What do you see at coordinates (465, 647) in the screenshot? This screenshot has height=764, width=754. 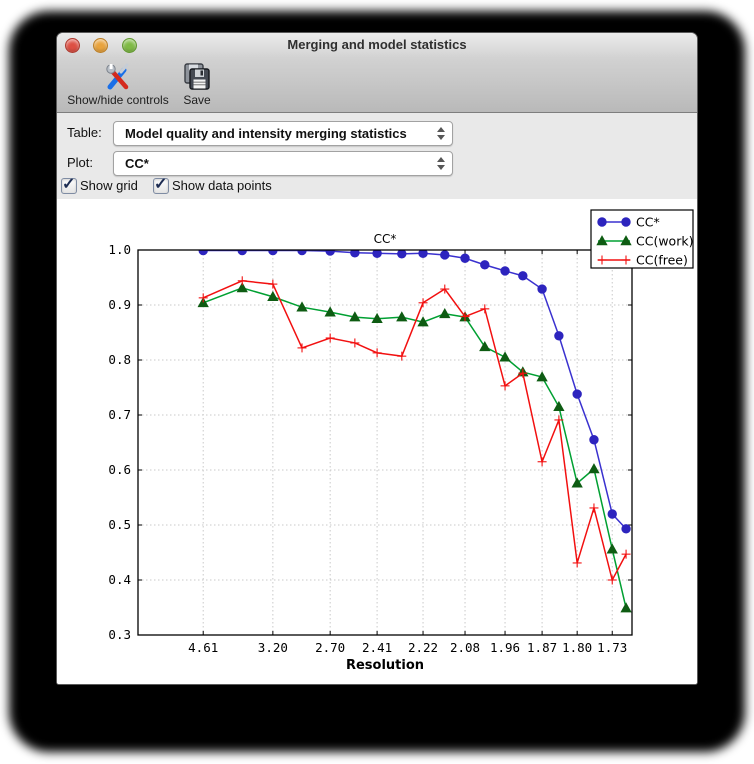 I see `svg-text: 2.08` at bounding box center [465, 647].